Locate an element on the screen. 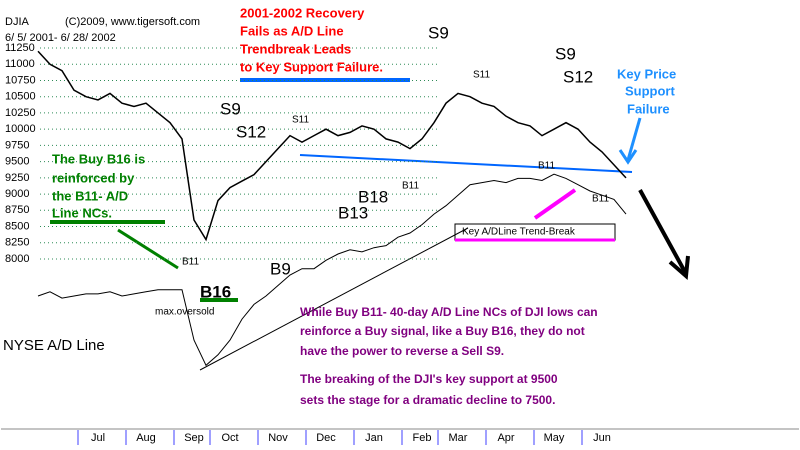 The image size is (800, 450). decline-arrow is located at coordinates (662, 231).